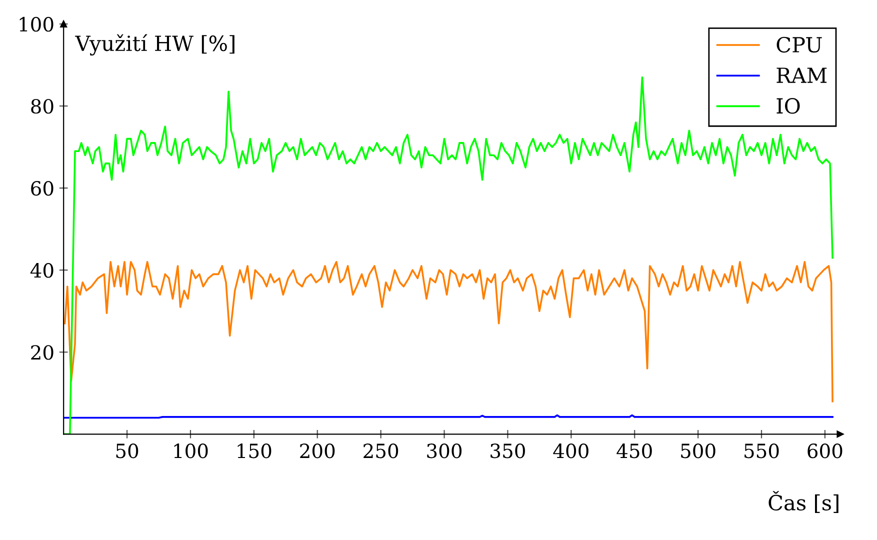  What do you see at coordinates (154, 45) in the screenshot?
I see `y-axis-title: Využití HW [%]` at bounding box center [154, 45].